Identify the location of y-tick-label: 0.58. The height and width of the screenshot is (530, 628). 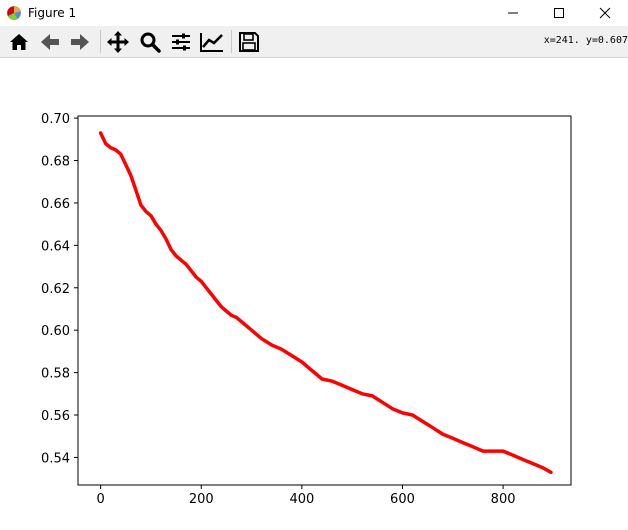
(55, 374).